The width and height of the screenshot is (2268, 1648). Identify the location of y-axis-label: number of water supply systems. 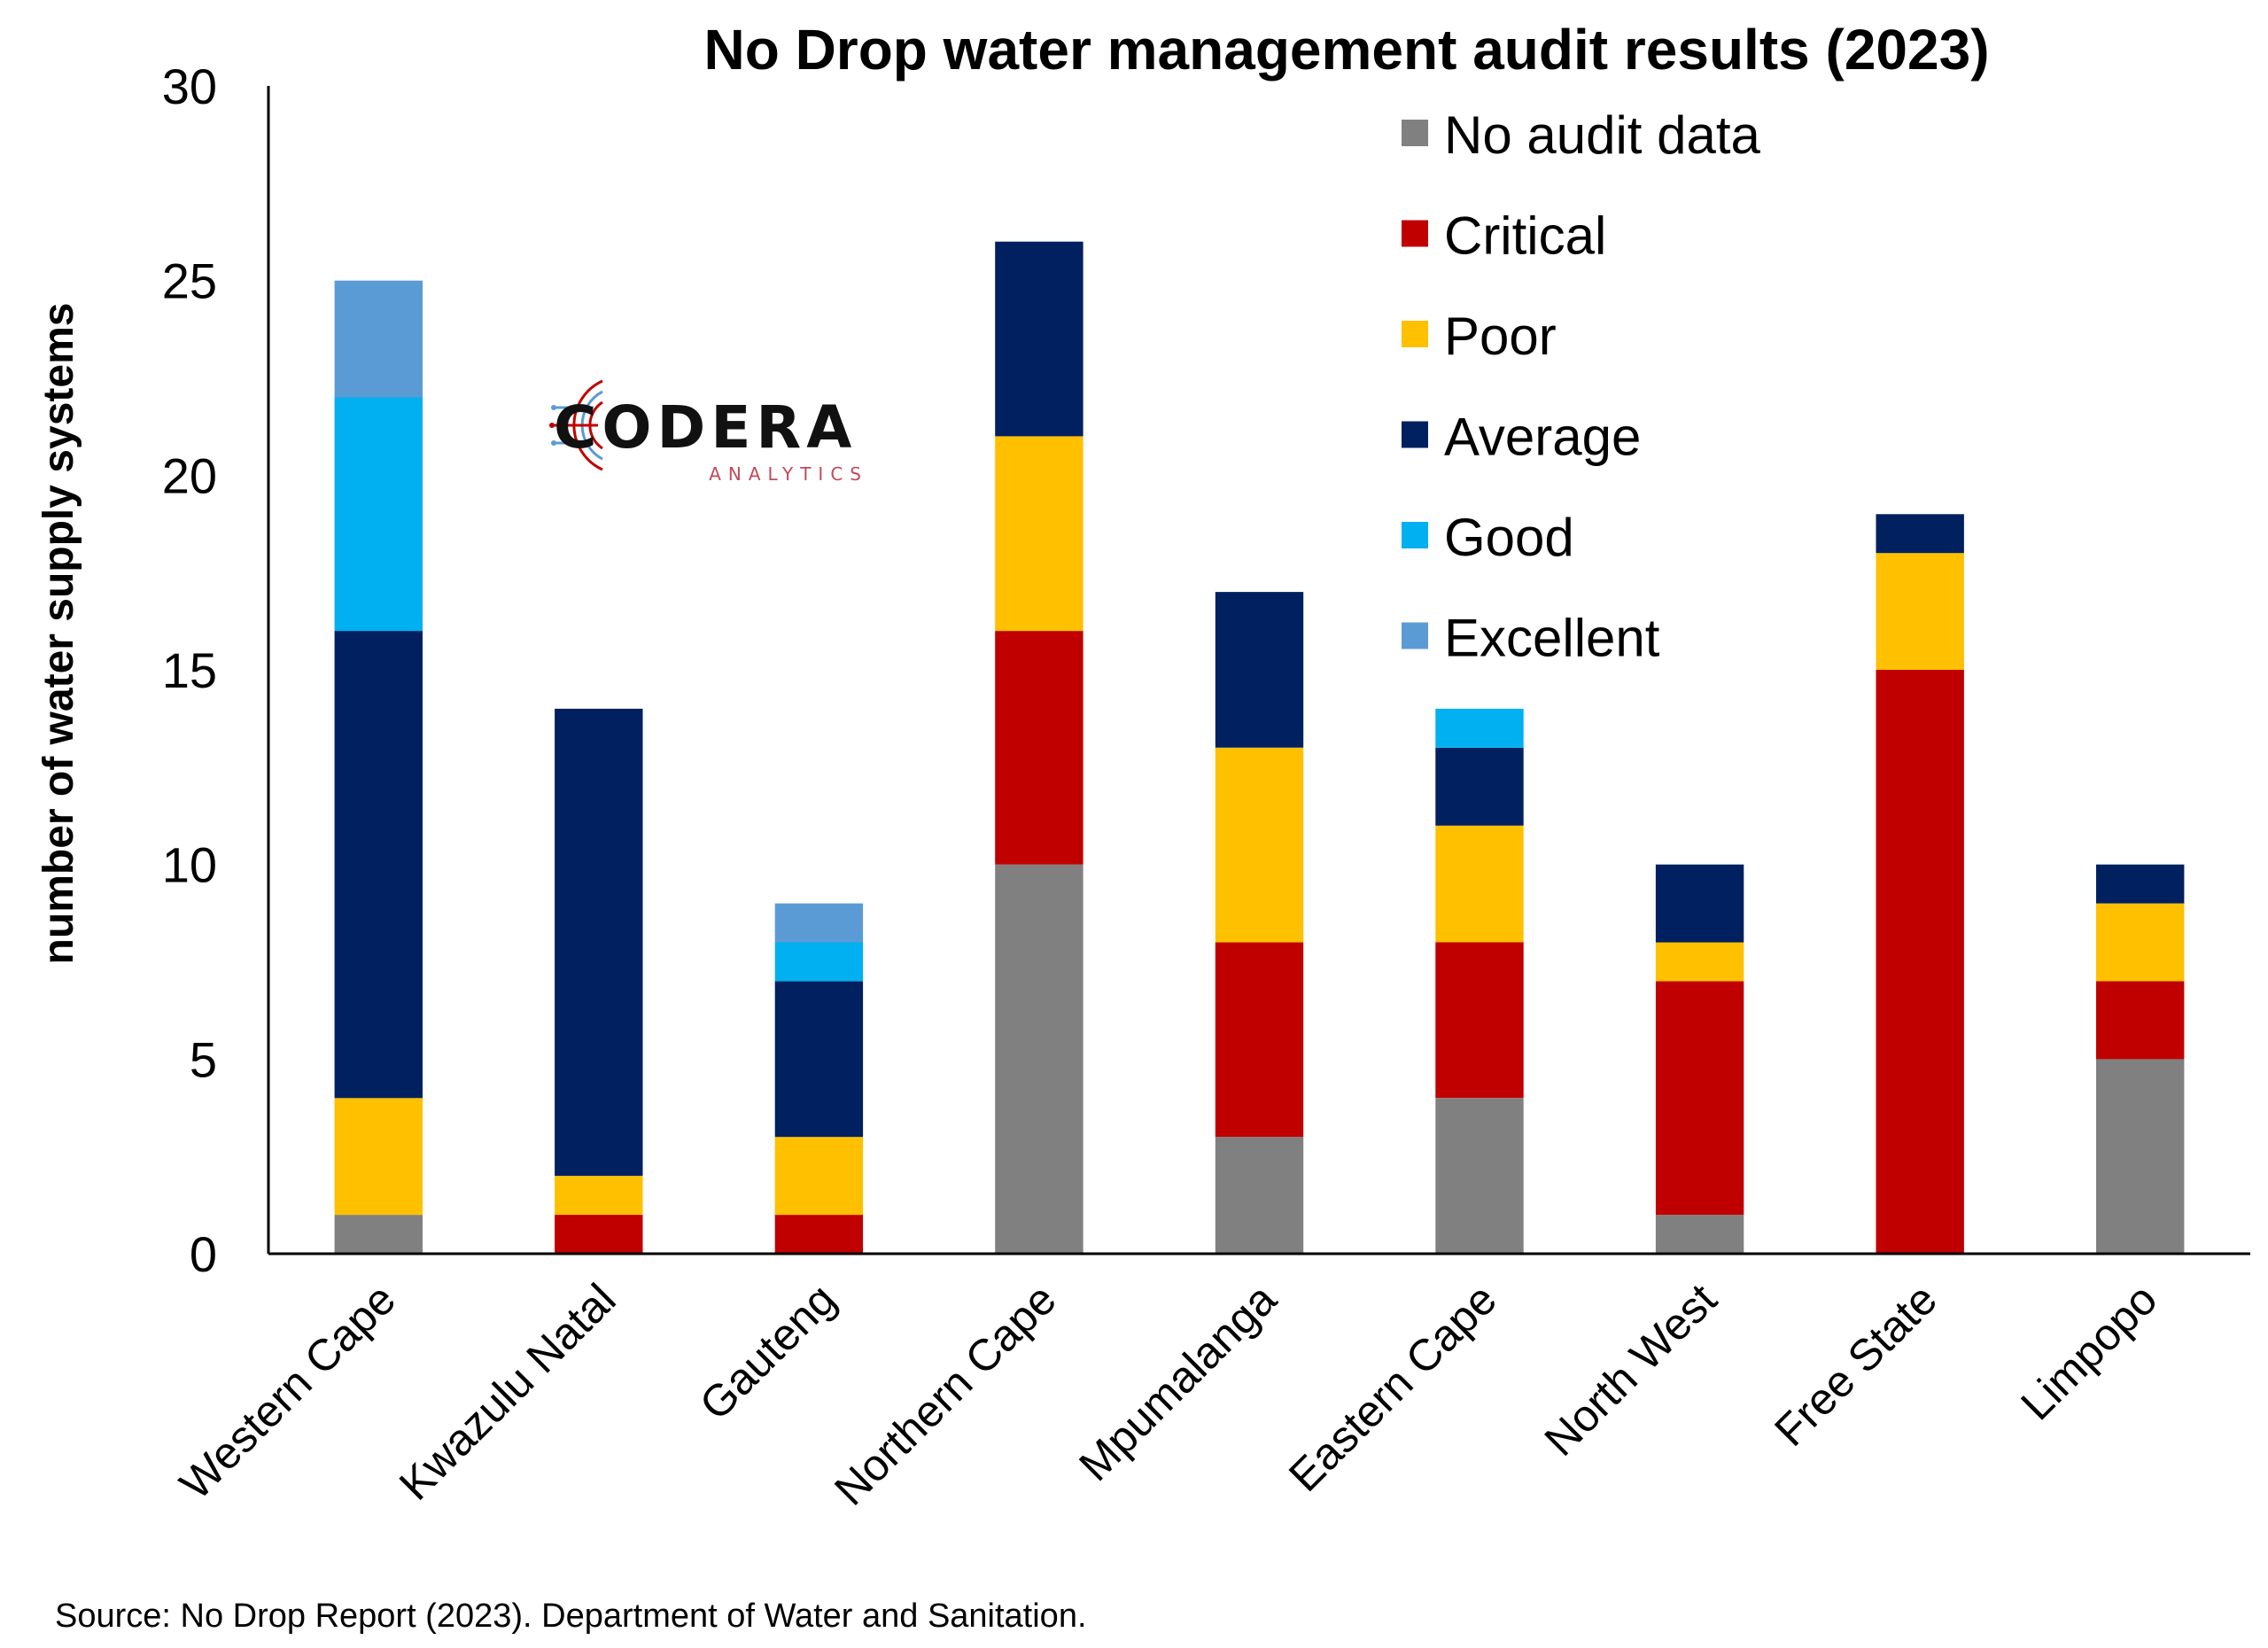
(58, 634).